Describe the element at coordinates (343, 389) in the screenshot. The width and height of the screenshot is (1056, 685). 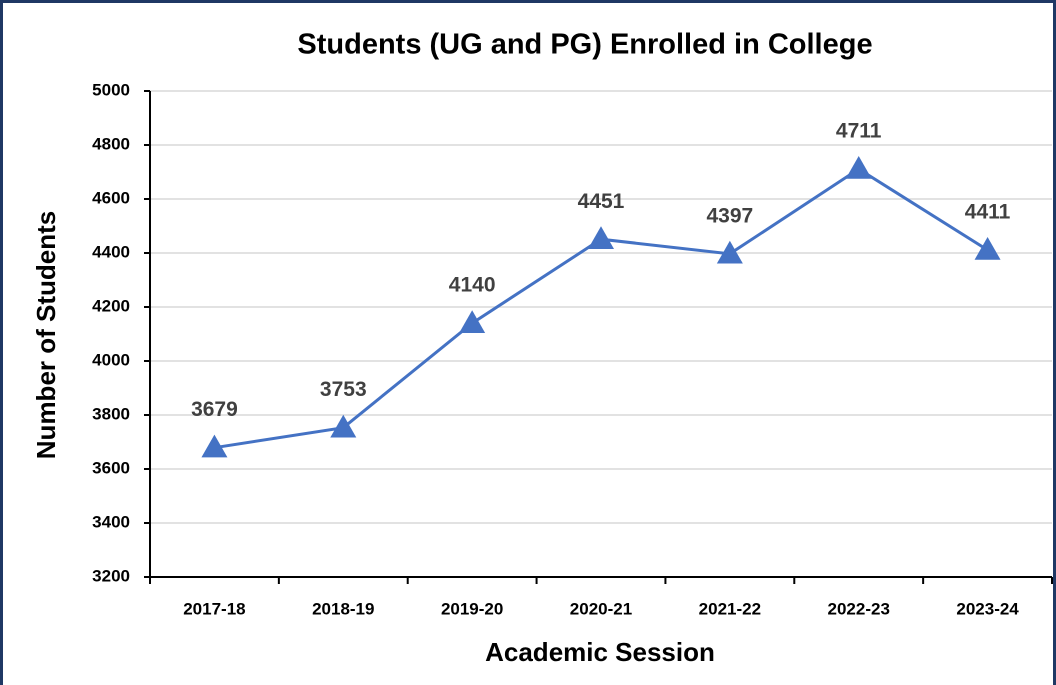
I see `data-label: 3753` at that location.